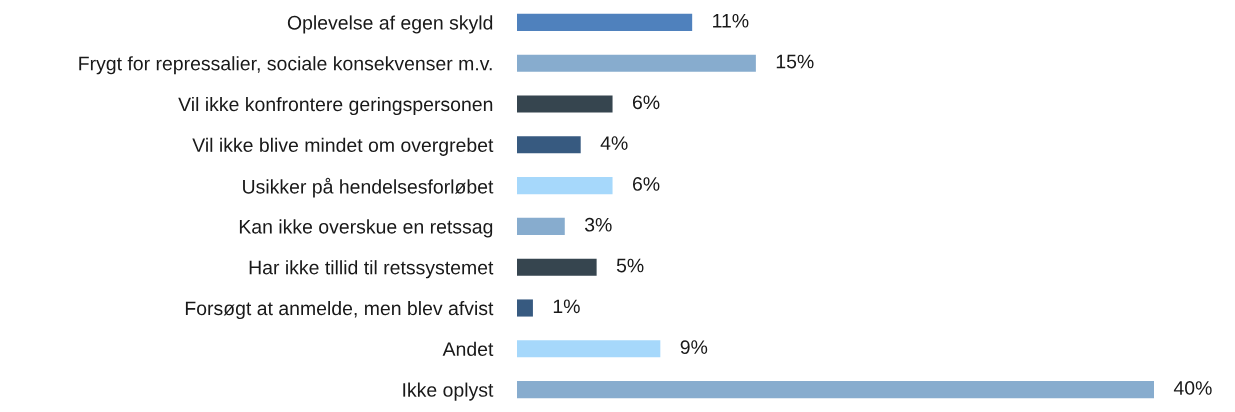  I want to click on data-label: 1%, so click(566, 306).